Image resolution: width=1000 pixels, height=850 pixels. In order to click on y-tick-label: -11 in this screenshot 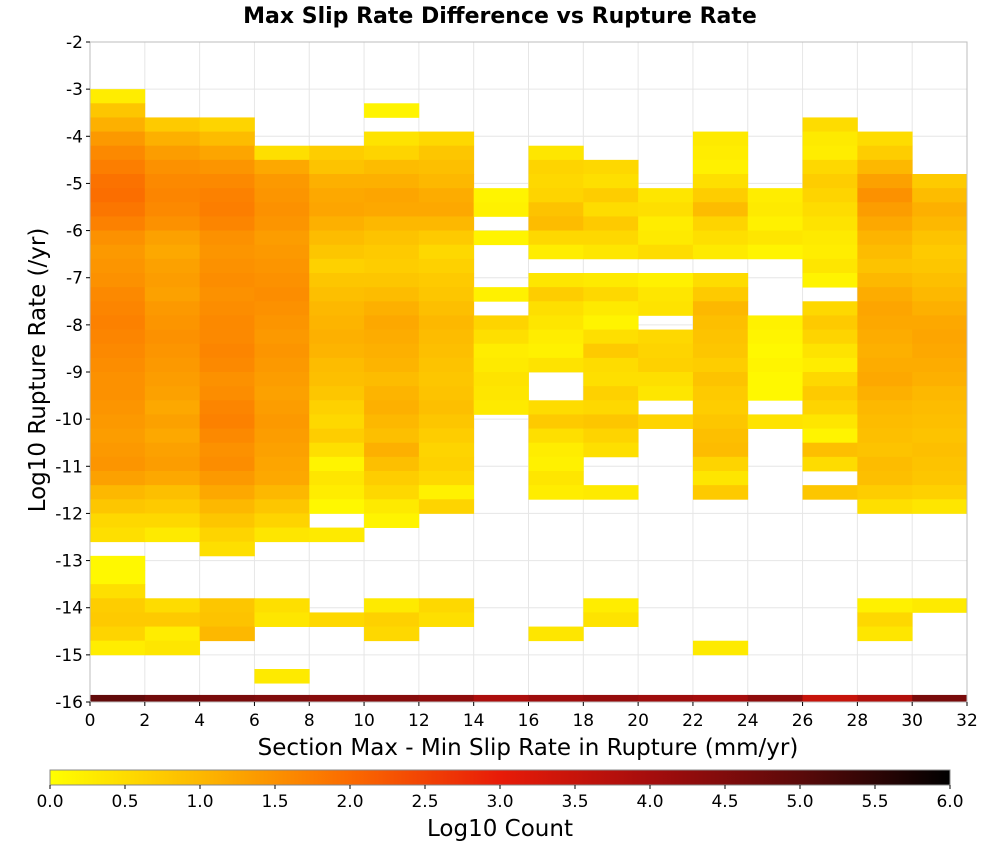, I will do `click(69, 467)`.